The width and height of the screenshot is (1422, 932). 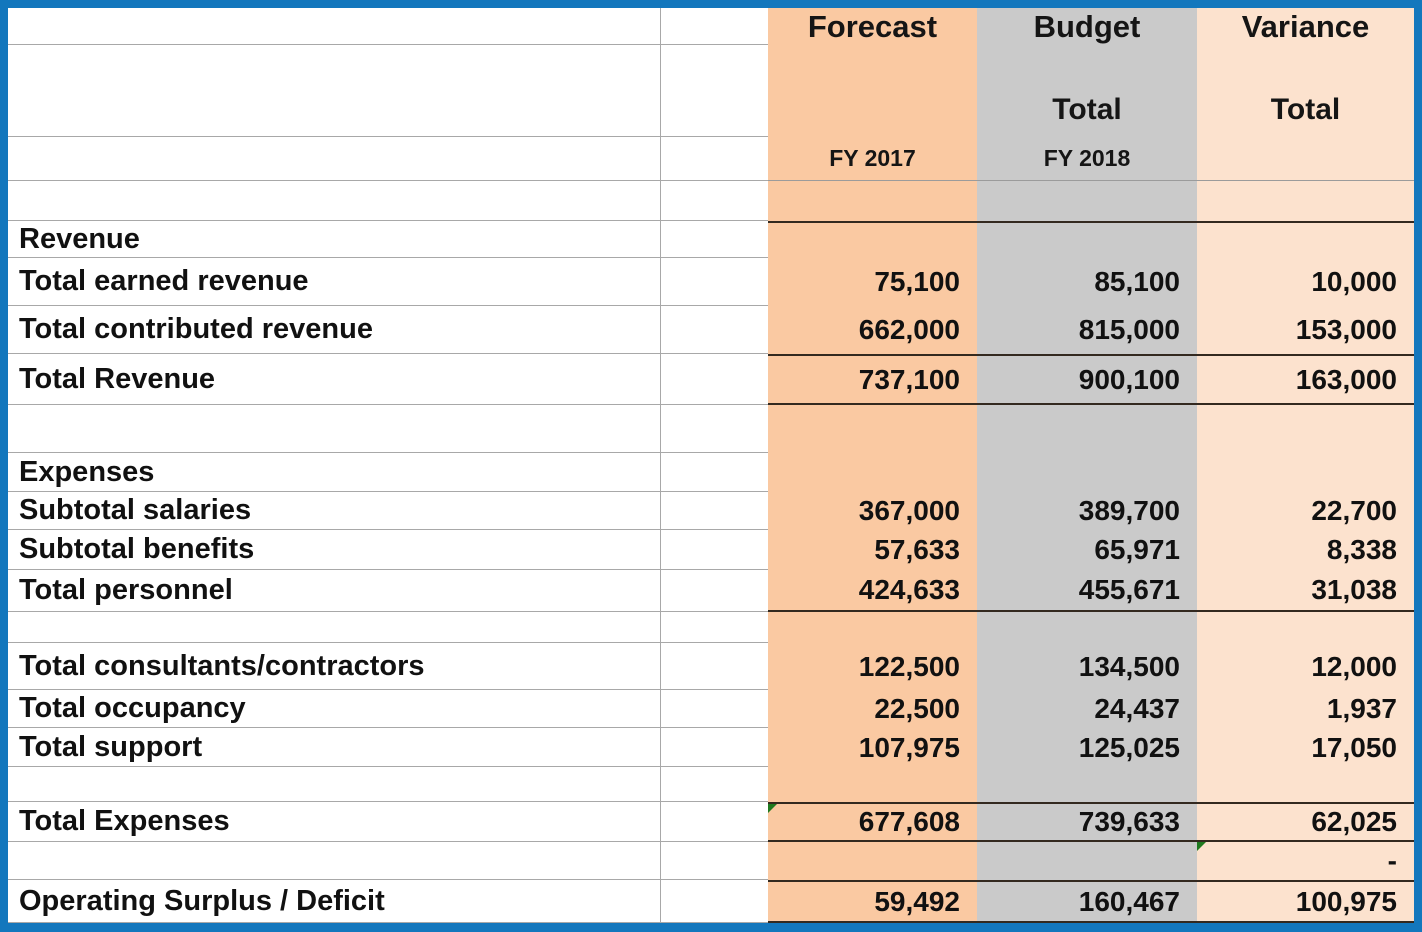 I want to click on row-label: Total support, so click(x=334, y=747).